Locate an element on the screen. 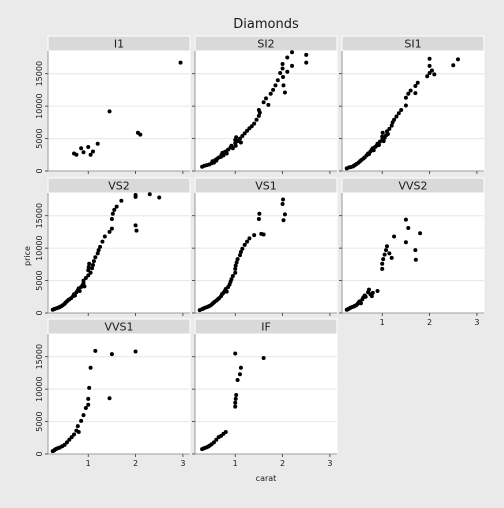 Image resolution: width=504 pixels, height=508 pixels. panel-title: SI2 is located at coordinates (265, 44).